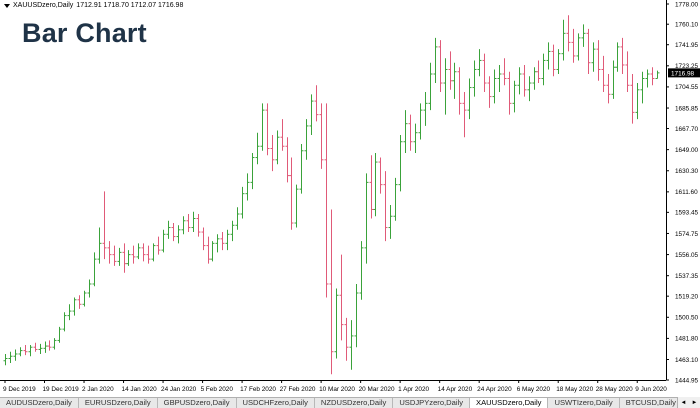 This screenshot has height=408, width=700. What do you see at coordinates (687, 339) in the screenshot?
I see `y-tick-label: 1481.80` at bounding box center [687, 339].